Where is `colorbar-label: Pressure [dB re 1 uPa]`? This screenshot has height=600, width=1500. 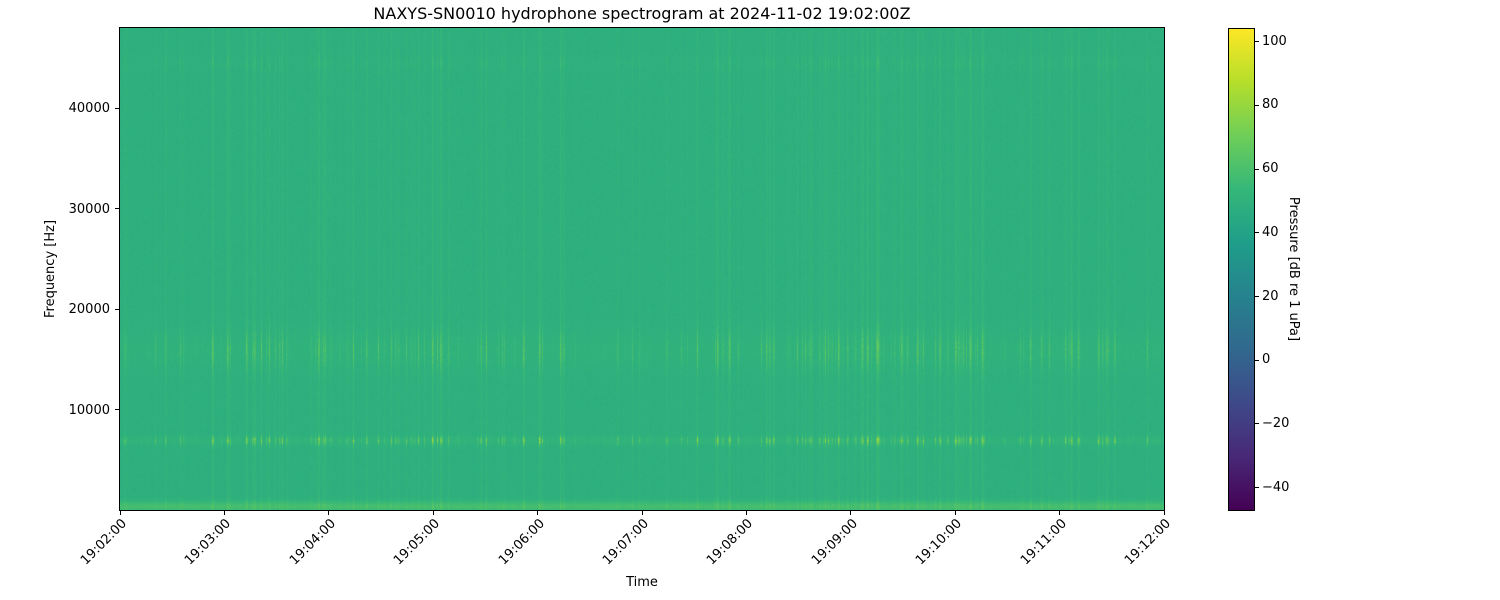 colorbar-label: Pressure [dB re 1 uPa] is located at coordinates (1293, 269).